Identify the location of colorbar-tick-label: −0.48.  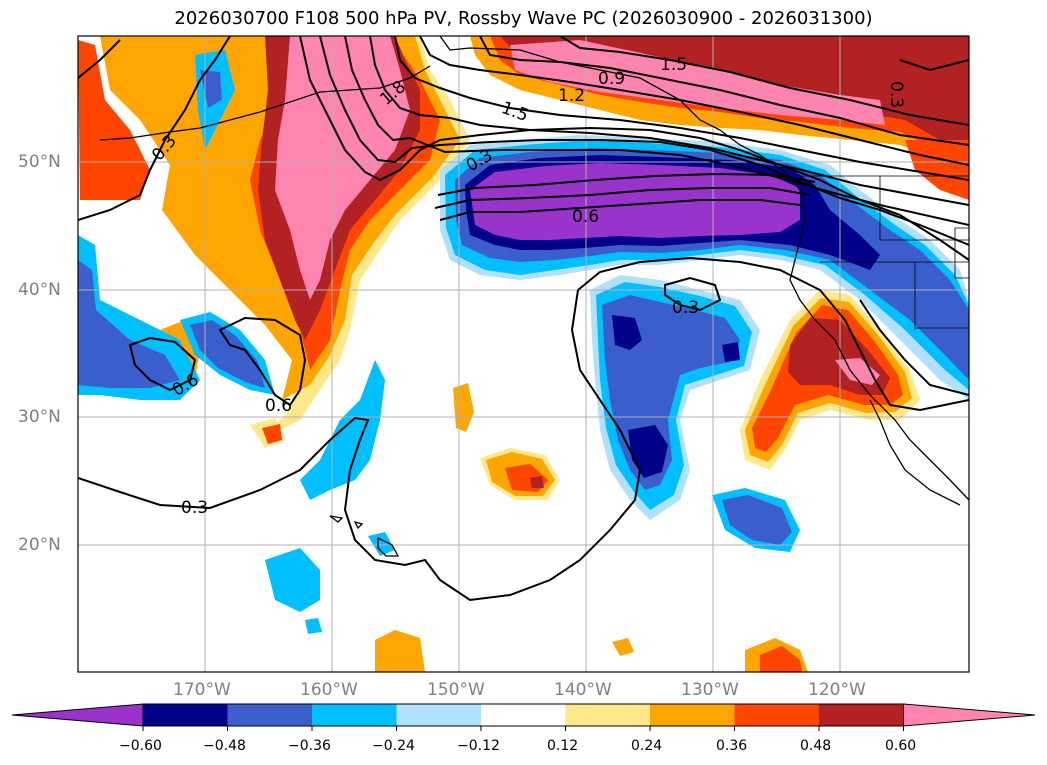
(224, 746).